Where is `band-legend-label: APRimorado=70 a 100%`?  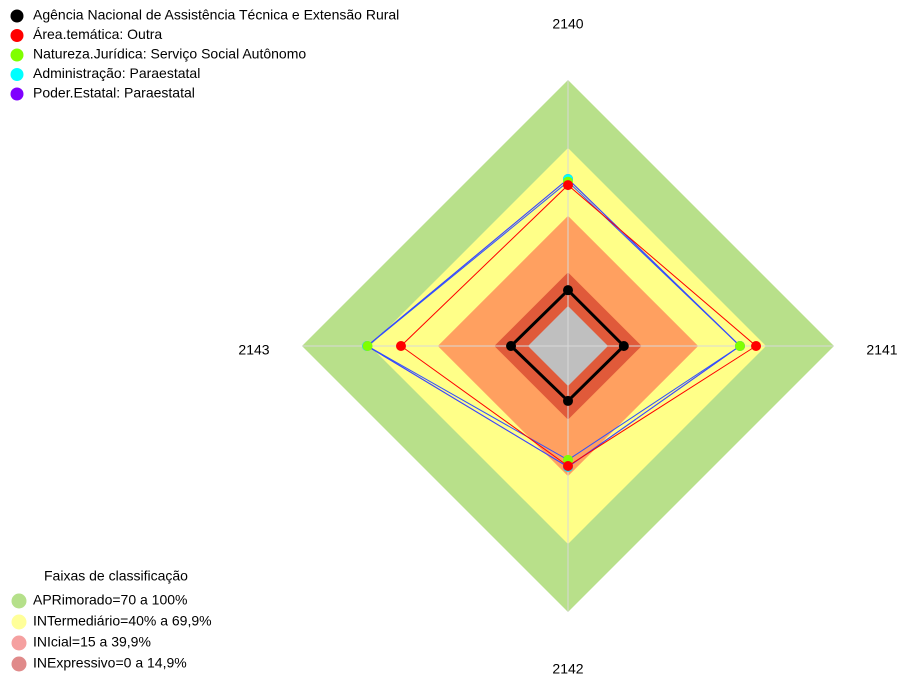 band-legend-label: APRimorado=70 a 100% is located at coordinates (110, 600).